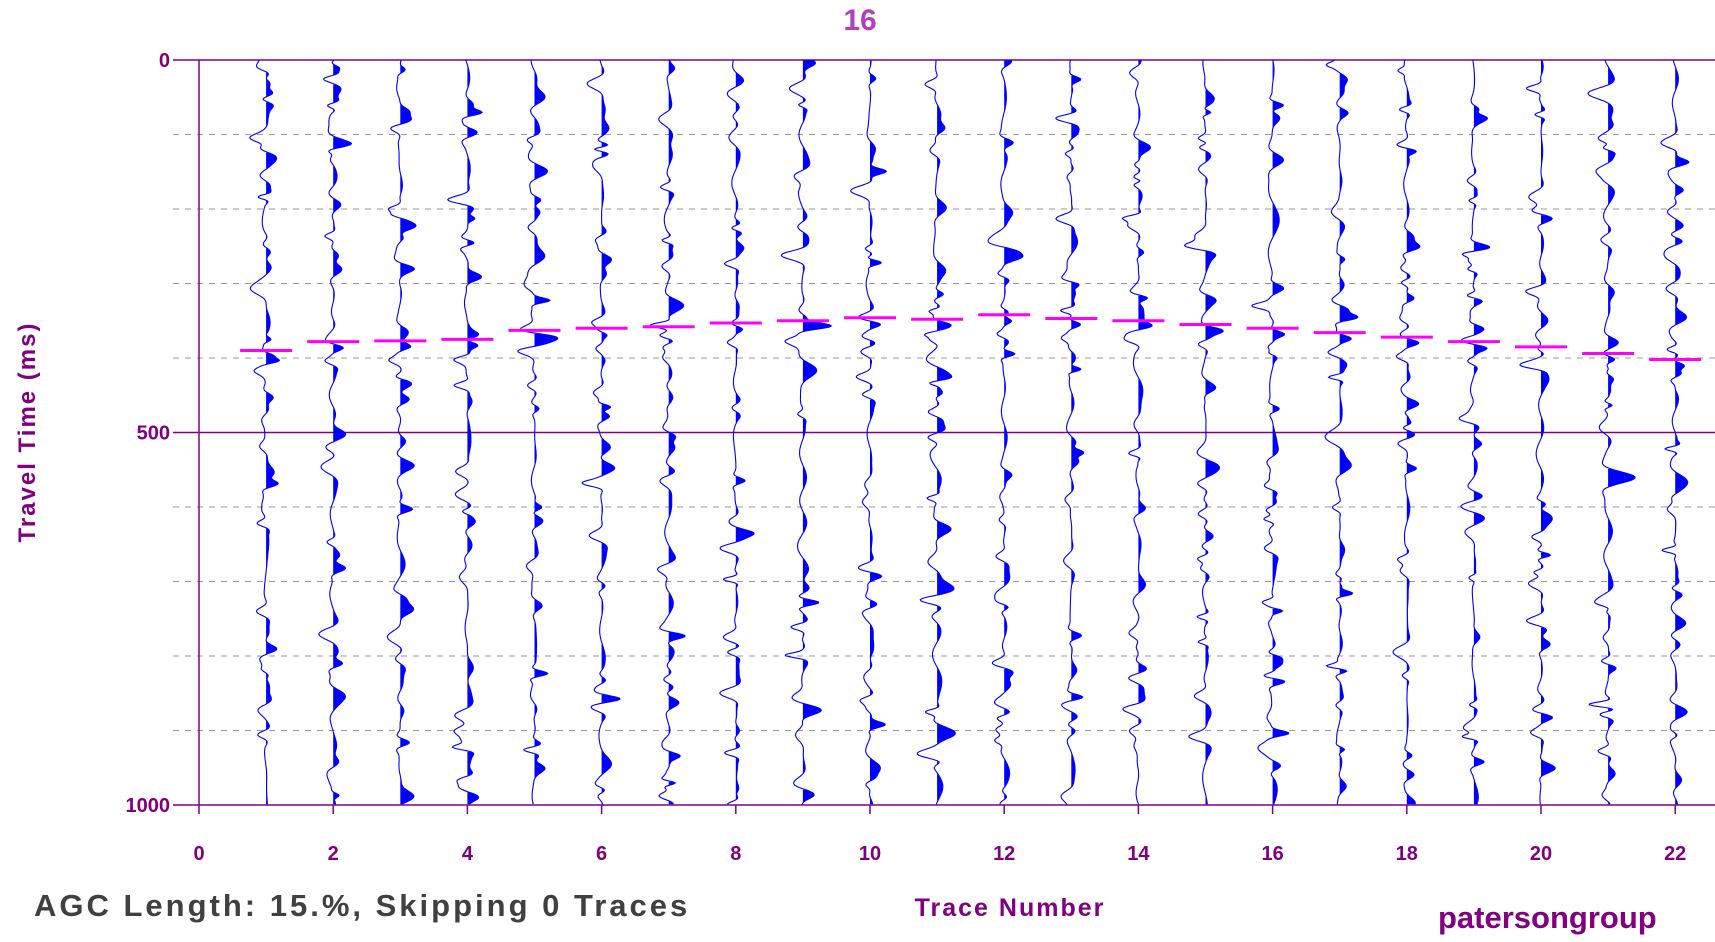 This screenshot has width=1715, height=942. What do you see at coordinates (468, 854) in the screenshot?
I see `x-tick-label: 4` at bounding box center [468, 854].